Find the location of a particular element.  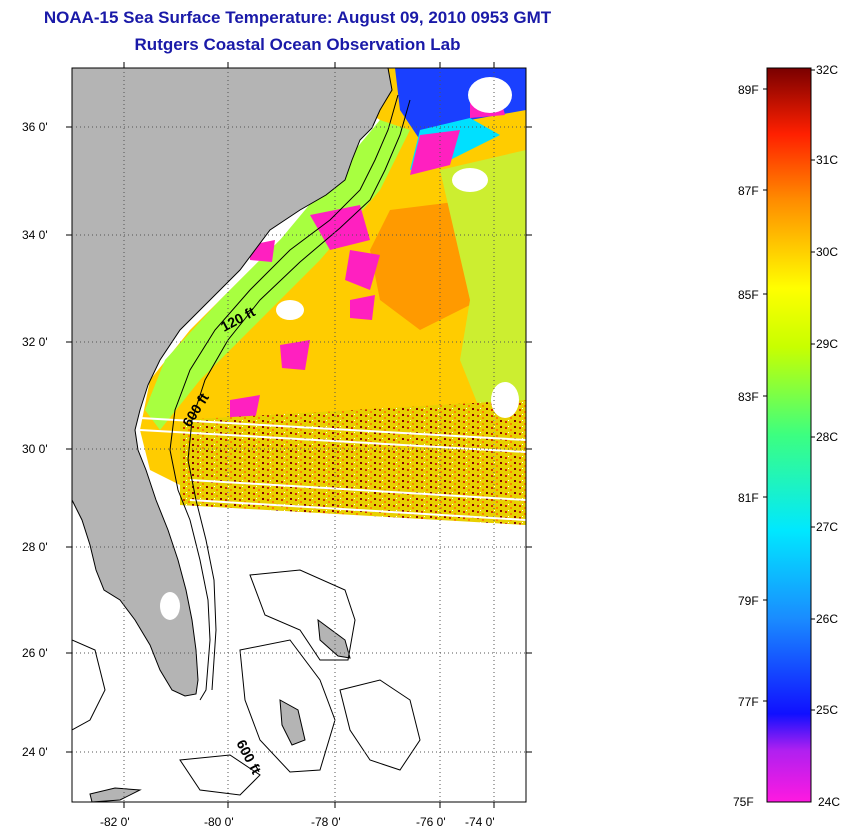

colorbar-c-label: 29C is located at coordinates (827, 344).